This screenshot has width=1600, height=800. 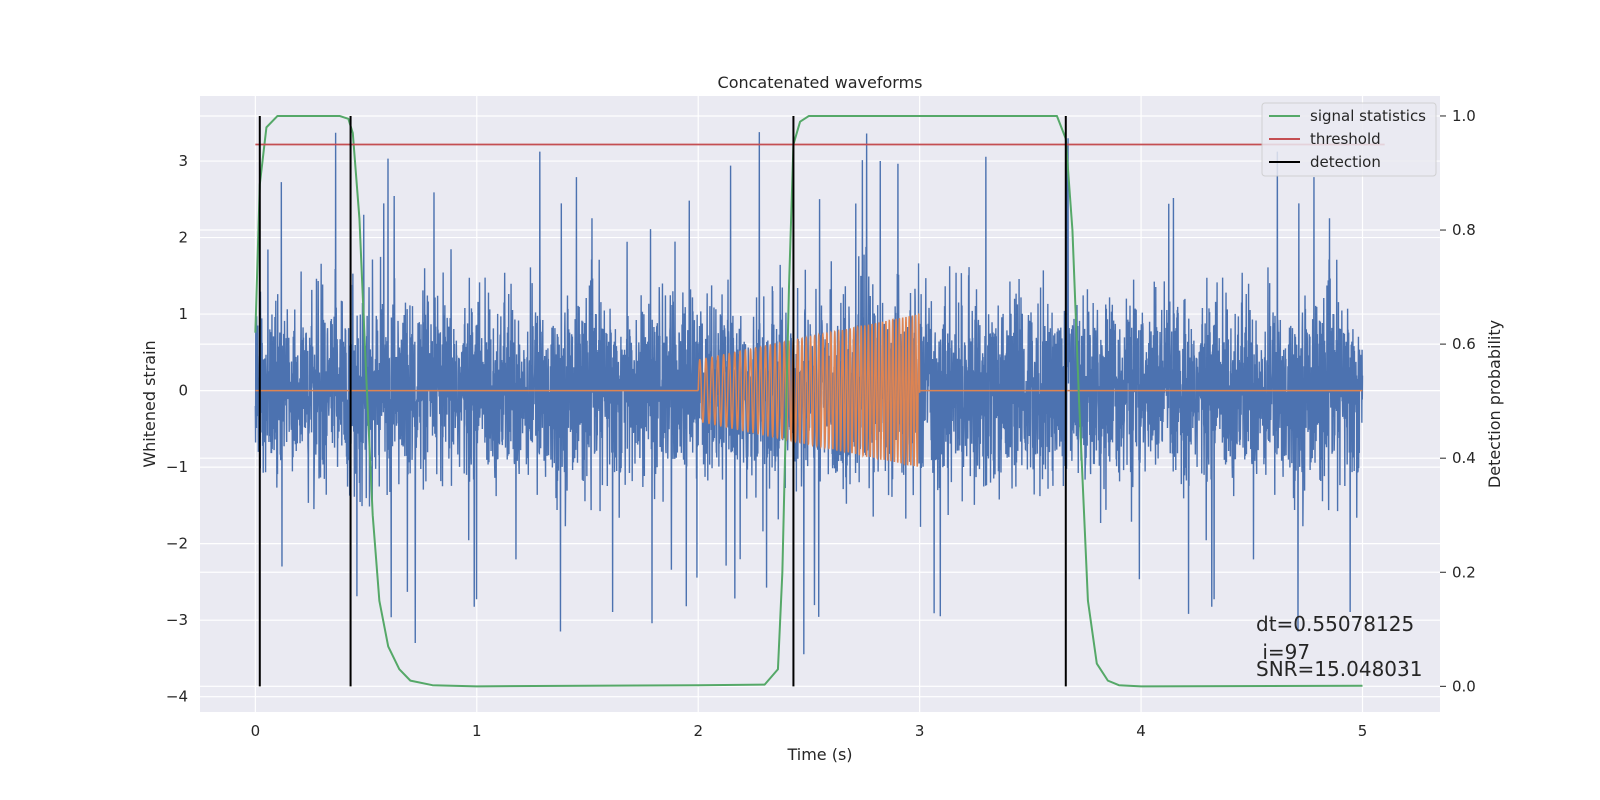 I want to click on x-tick-label: 4, so click(x=1141, y=731).